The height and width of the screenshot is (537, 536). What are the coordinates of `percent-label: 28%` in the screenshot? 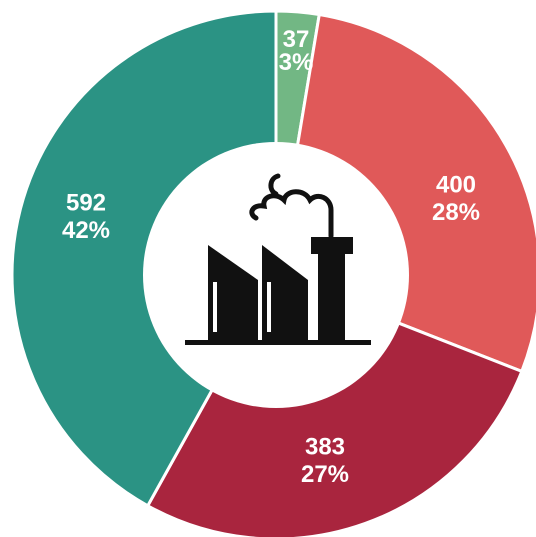 It's located at (456, 212).